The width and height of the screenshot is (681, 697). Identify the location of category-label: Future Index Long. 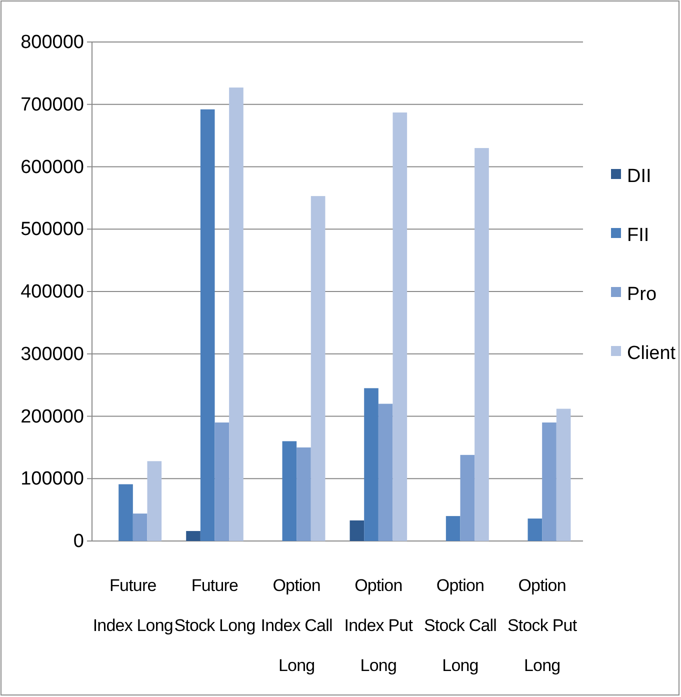
(132, 605).